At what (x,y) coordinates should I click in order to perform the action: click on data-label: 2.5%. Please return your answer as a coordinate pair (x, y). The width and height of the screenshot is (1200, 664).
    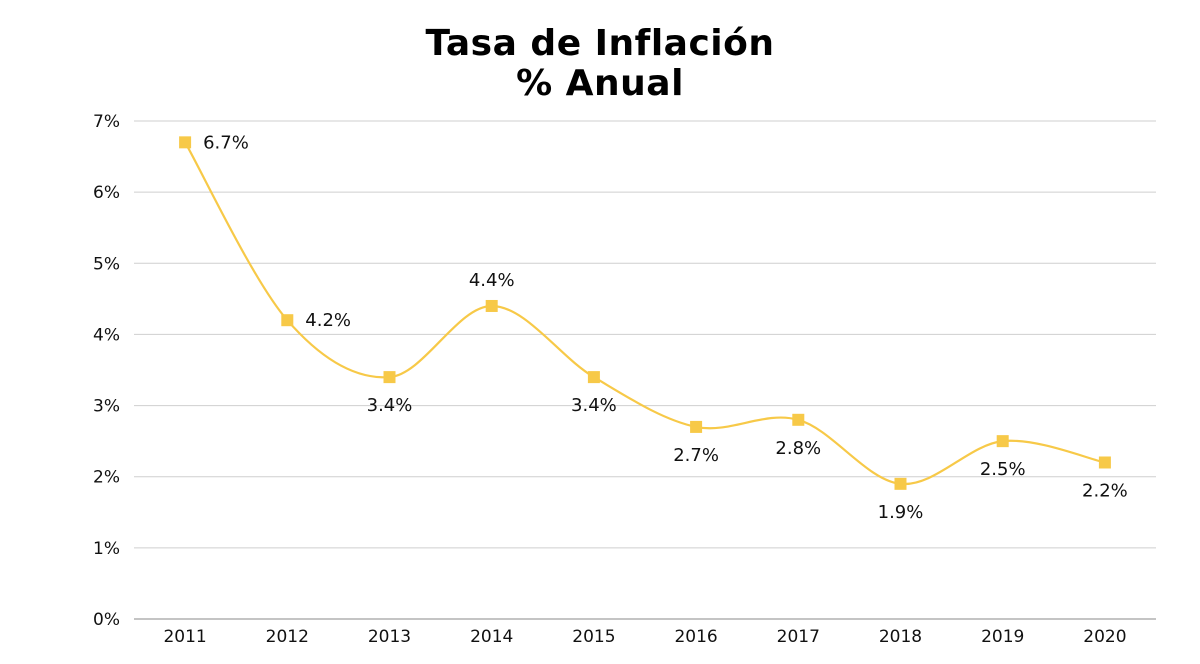
    Looking at the image, I should click on (1003, 469).